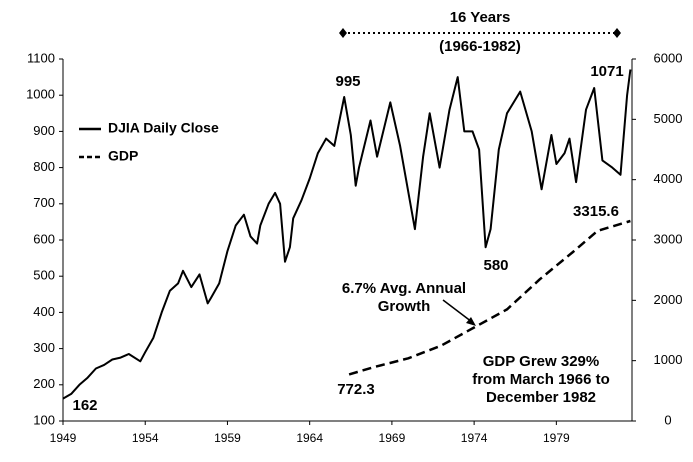  Describe the element at coordinates (668, 238) in the screenshot. I see `y2-tick-label: 3000` at that location.